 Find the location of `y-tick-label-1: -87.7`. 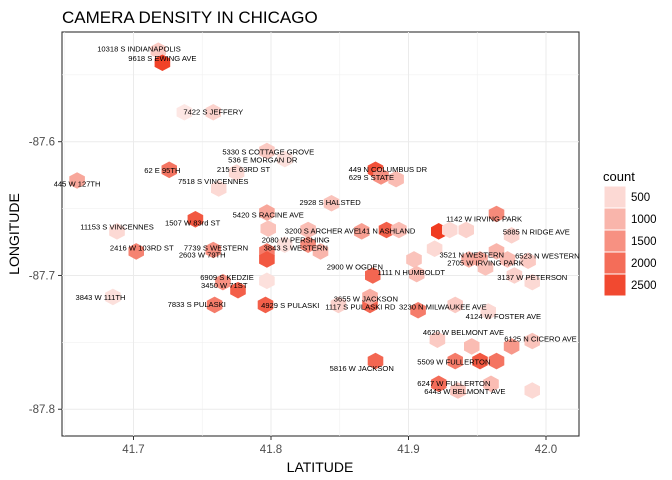

y-tick-label-1: -87.7 is located at coordinates (42, 276).